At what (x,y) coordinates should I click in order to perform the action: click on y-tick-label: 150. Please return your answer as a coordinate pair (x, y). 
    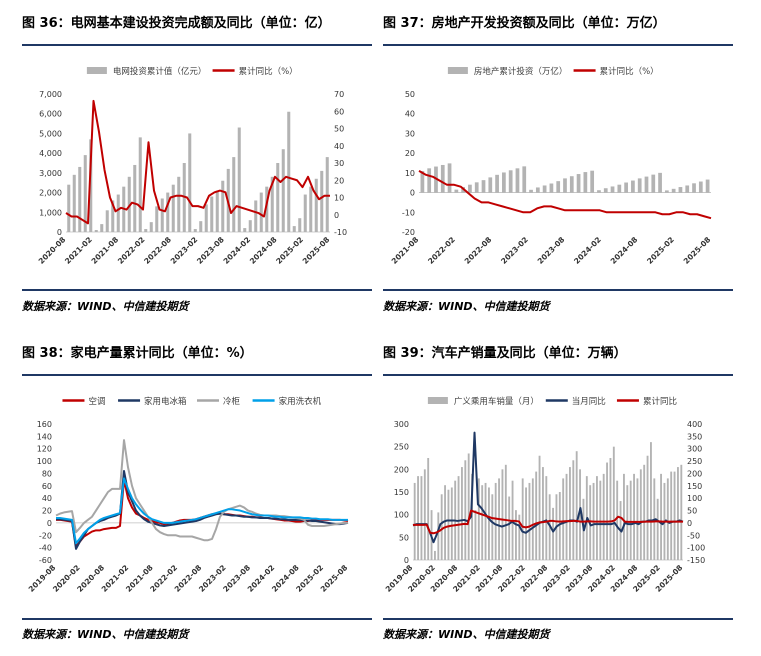
    Looking at the image, I should click on (401, 492).